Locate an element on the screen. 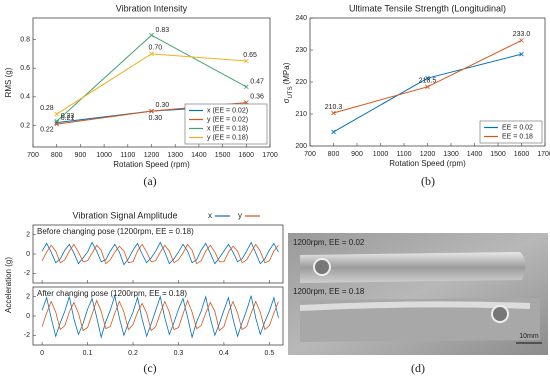 The height and width of the screenshot is (377, 550). scale-label: 10mm is located at coordinates (529, 336).